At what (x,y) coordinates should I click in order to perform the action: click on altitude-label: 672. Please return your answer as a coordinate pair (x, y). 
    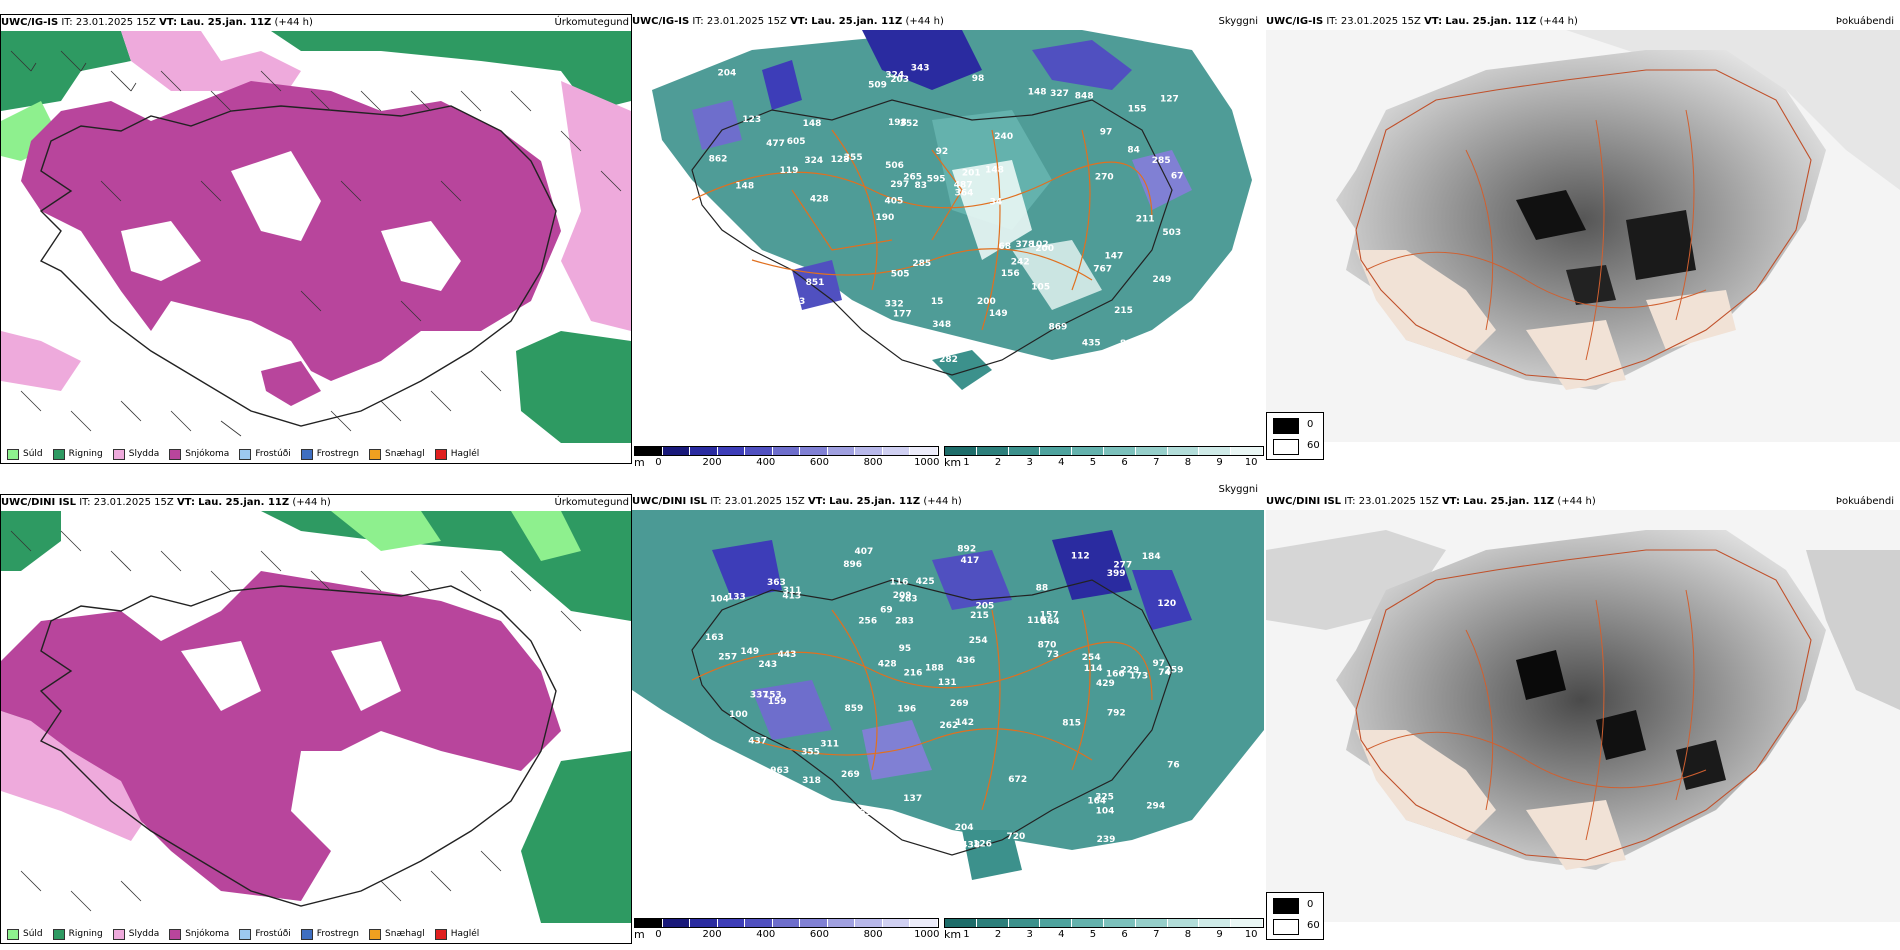
    Looking at the image, I should click on (1017, 780).